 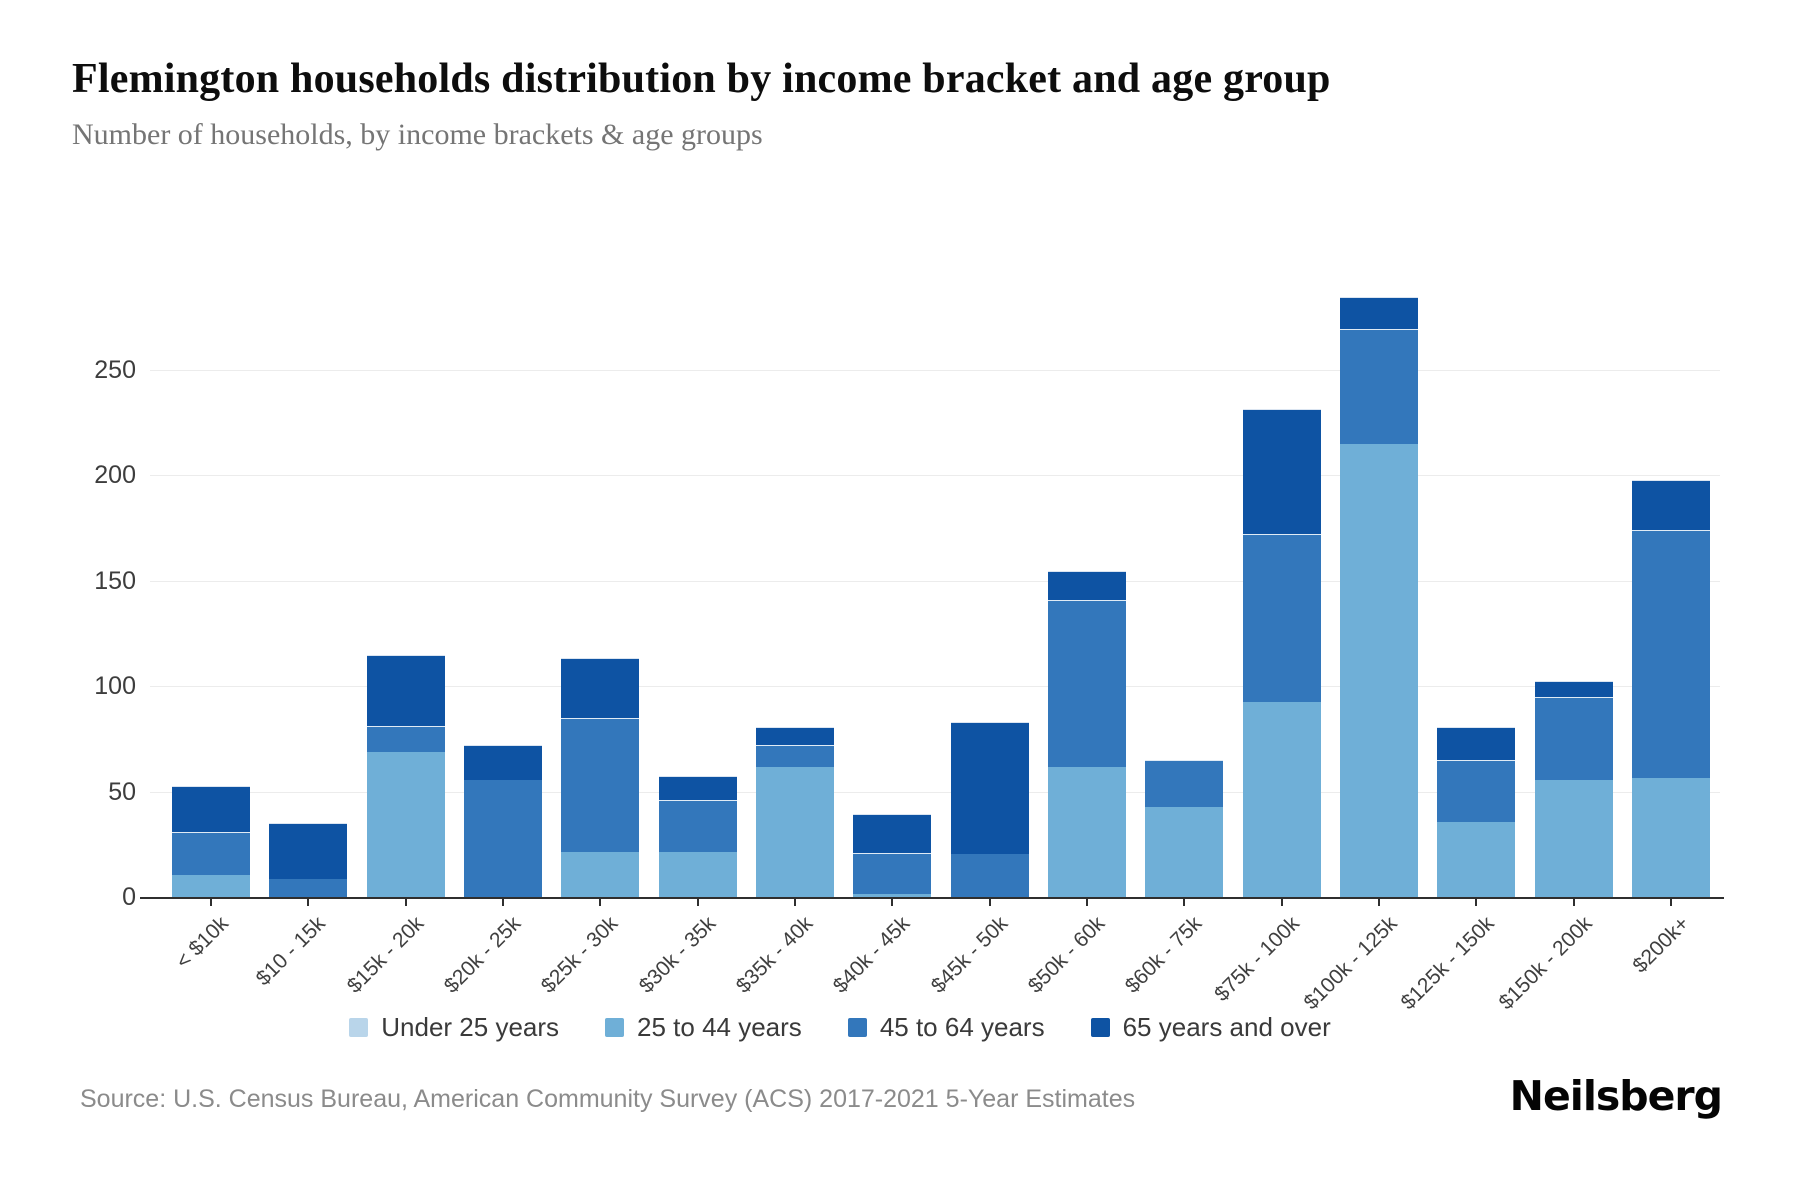 I want to click on legend-item-45-to-64-years: 45 to 64 years, so click(x=946, y=1027).